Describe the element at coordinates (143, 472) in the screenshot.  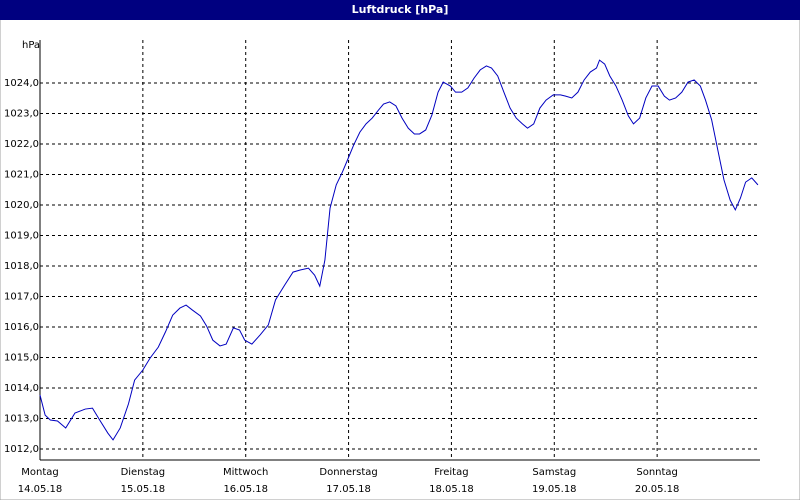
I see `x-tick-label: Dienstag` at that location.